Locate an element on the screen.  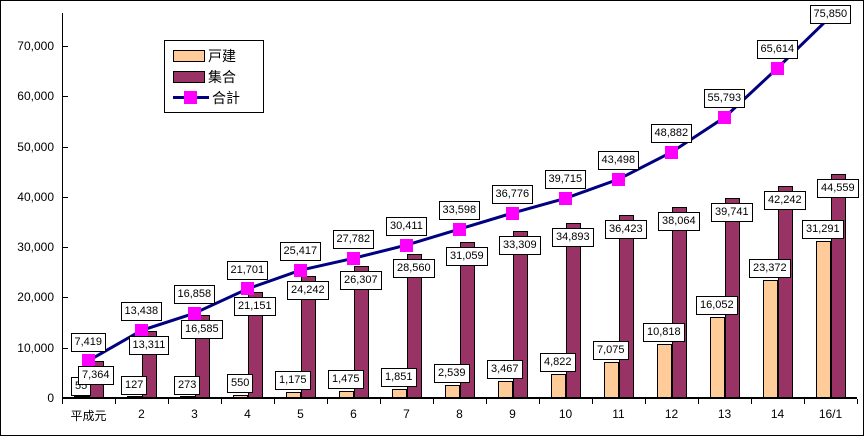
legend: 戸建 集合 合計 is located at coordinates (214, 76).